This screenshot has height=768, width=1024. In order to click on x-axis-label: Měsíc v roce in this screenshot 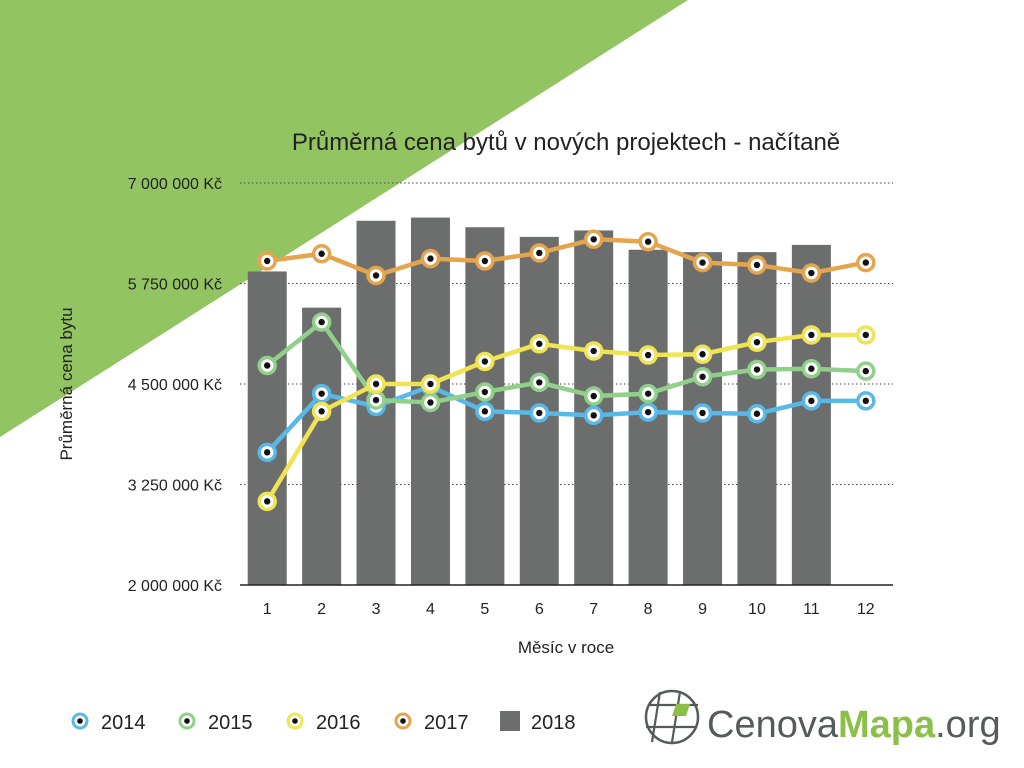, I will do `click(566, 647)`.